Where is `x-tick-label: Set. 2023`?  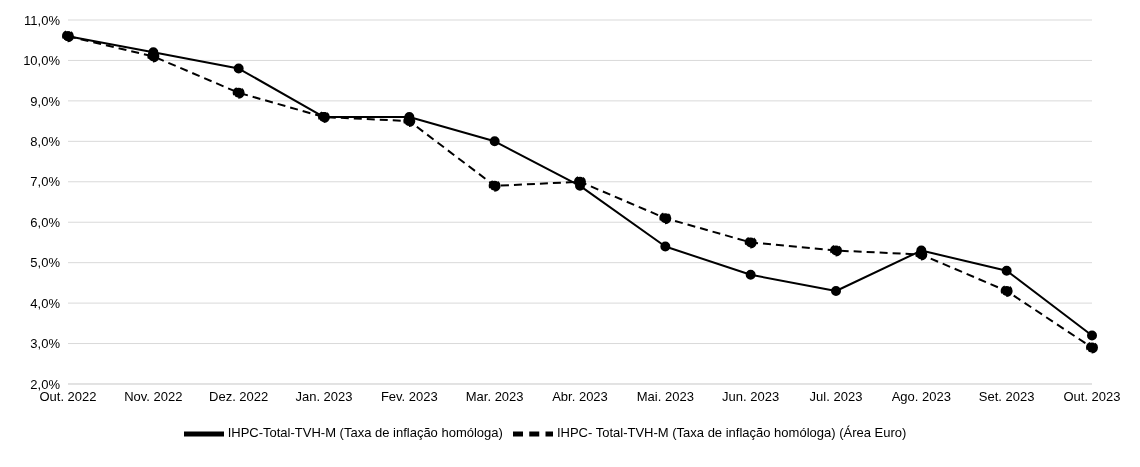 x-tick-label: Set. 2023 is located at coordinates (1006, 397).